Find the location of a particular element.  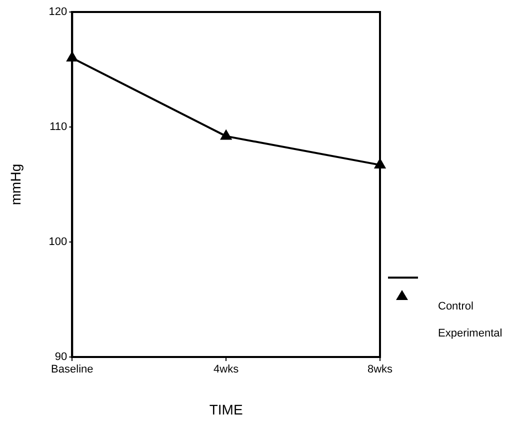

y-axis-title: mmHg is located at coordinates (15, 185).